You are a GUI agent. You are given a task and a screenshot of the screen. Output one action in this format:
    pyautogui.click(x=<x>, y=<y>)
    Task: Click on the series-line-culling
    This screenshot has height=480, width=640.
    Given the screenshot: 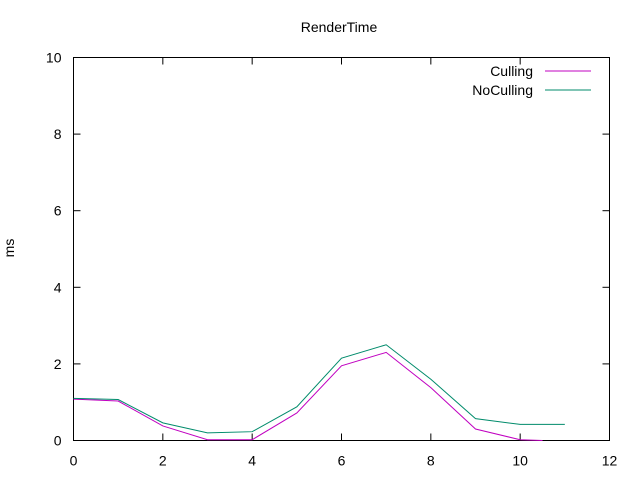 What is the action you would take?
    pyautogui.click(x=308, y=396)
    